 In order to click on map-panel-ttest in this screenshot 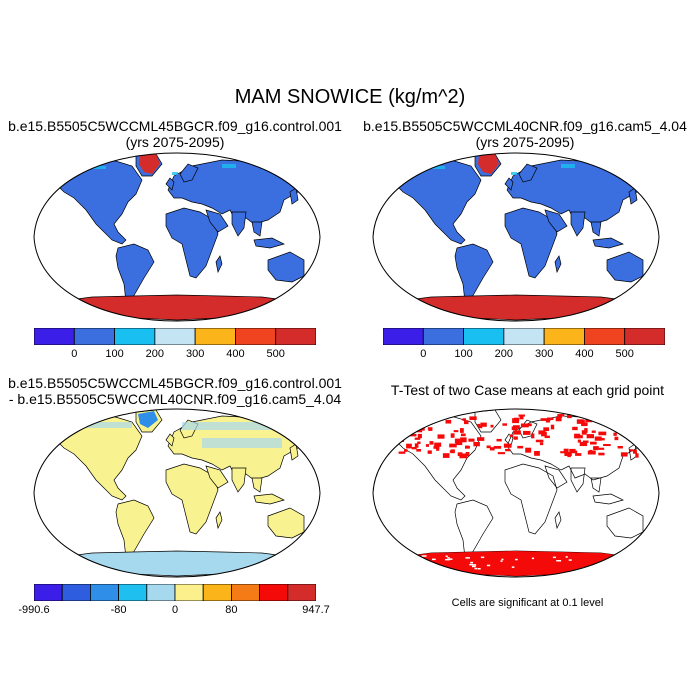, I will do `click(516, 493)`.